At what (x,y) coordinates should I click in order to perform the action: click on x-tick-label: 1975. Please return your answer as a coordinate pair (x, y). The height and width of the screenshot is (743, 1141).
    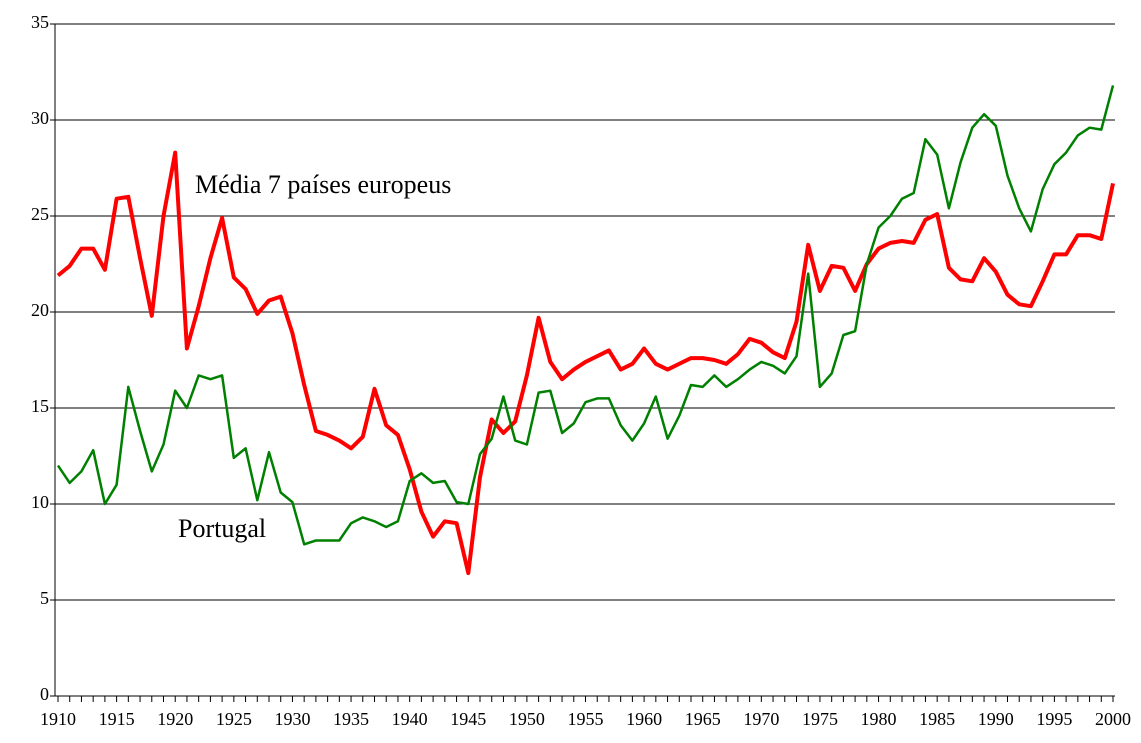
    Looking at the image, I should click on (820, 719).